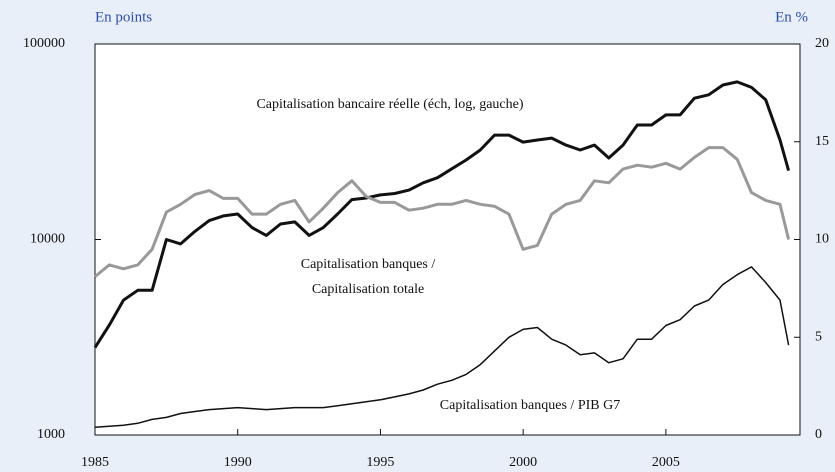 This screenshot has height=472, width=835. I want to click on x-tick-label: 2005, so click(666, 462).